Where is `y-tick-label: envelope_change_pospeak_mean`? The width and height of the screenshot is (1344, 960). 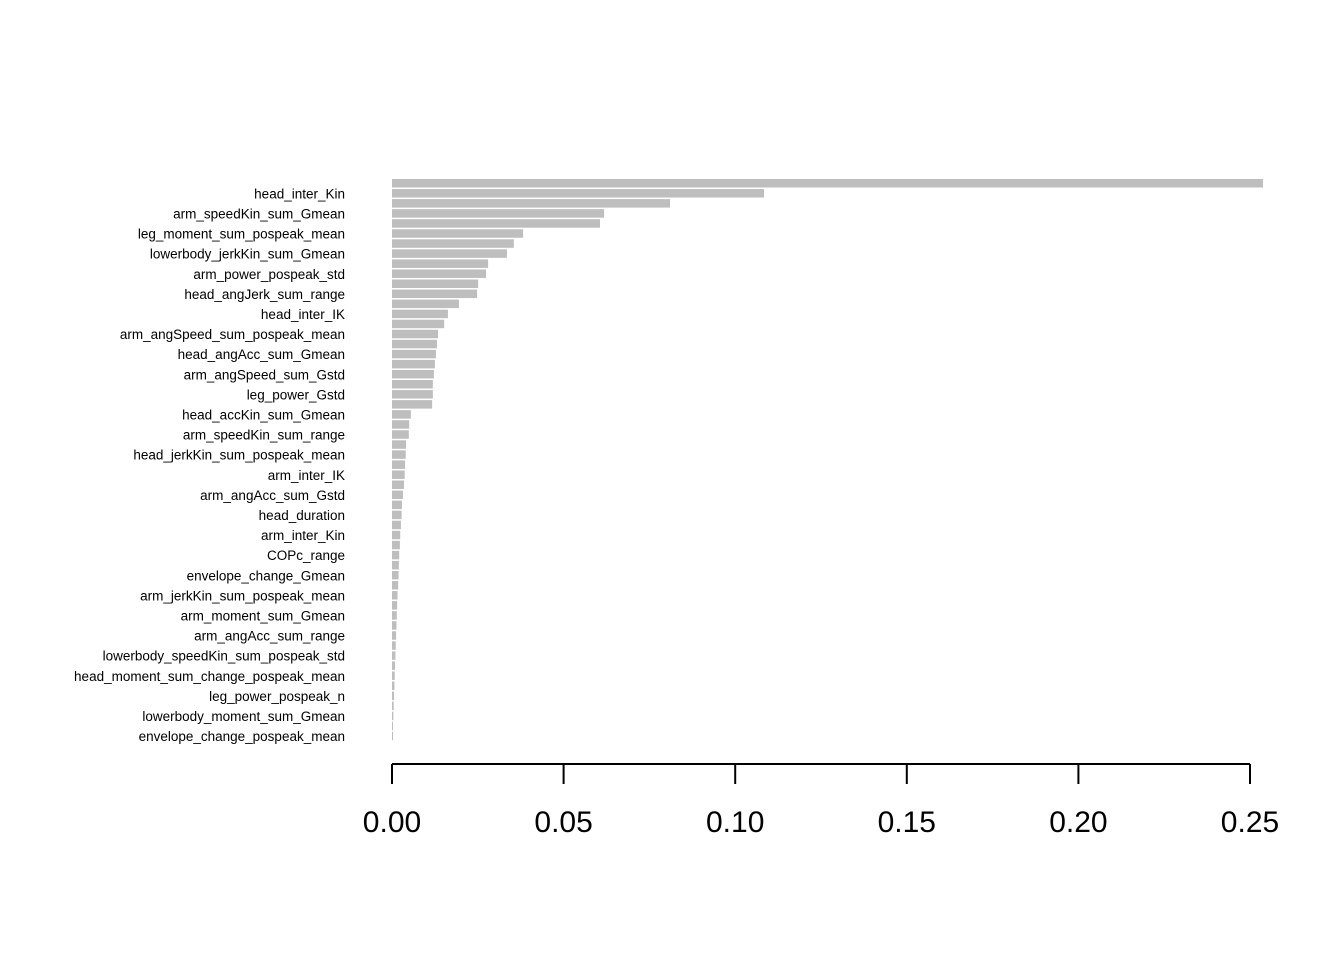
y-tick-label: envelope_change_pospeak_mean is located at coordinates (242, 736).